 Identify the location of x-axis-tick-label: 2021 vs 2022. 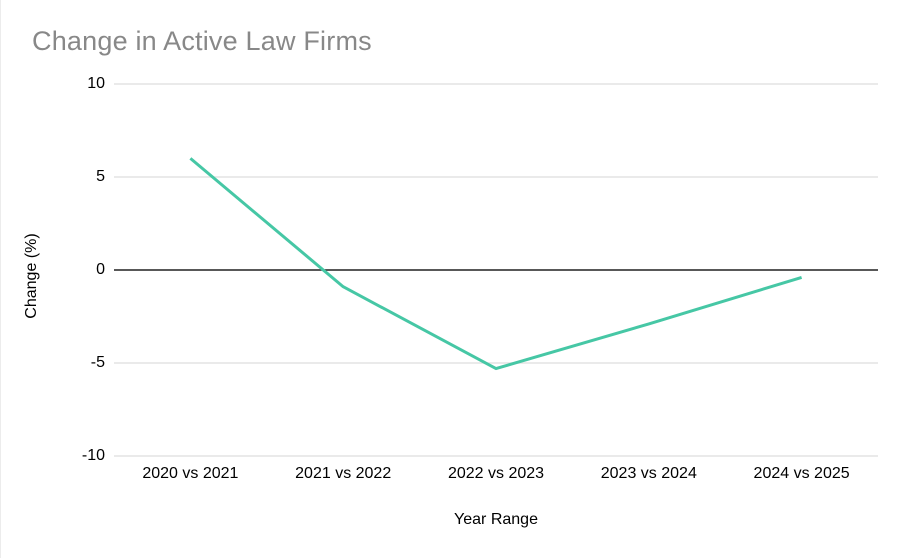
(343, 473).